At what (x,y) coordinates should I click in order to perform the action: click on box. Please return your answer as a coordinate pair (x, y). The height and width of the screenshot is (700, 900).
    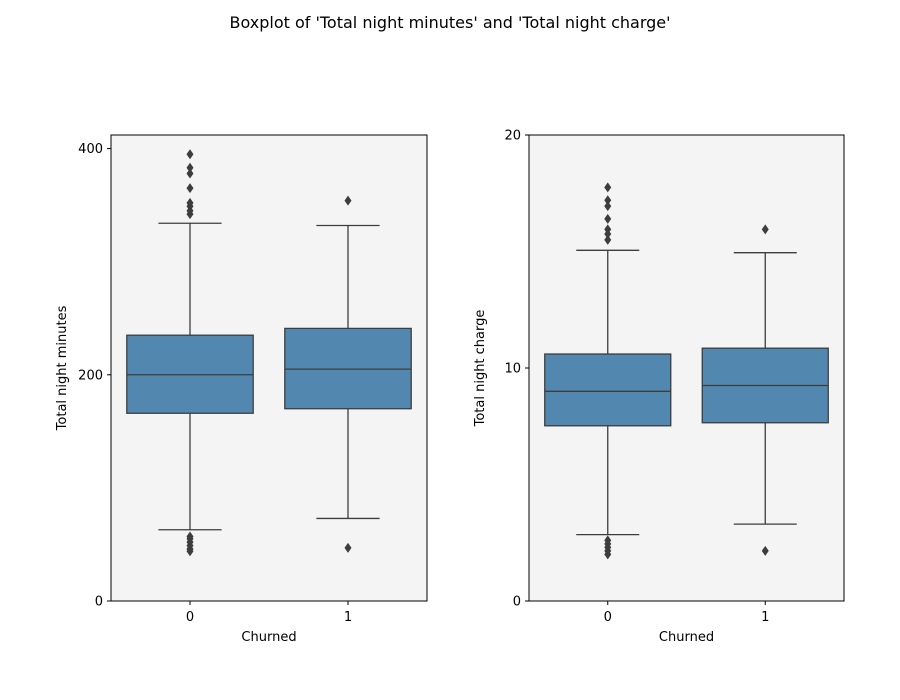
    Looking at the image, I should click on (608, 390).